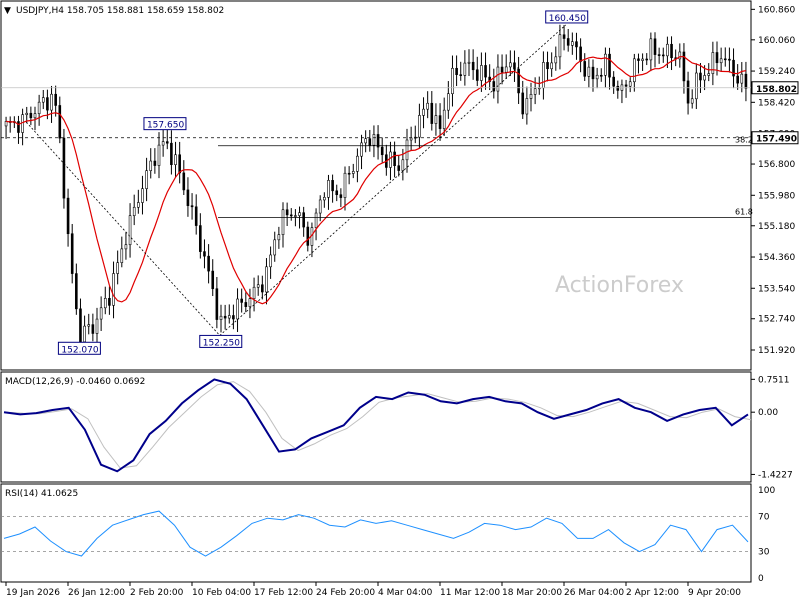 This screenshot has height=604, width=800. Describe the element at coordinates (221, 593) in the screenshot. I see `x-tick-label: 10 Feb 04:00` at that location.